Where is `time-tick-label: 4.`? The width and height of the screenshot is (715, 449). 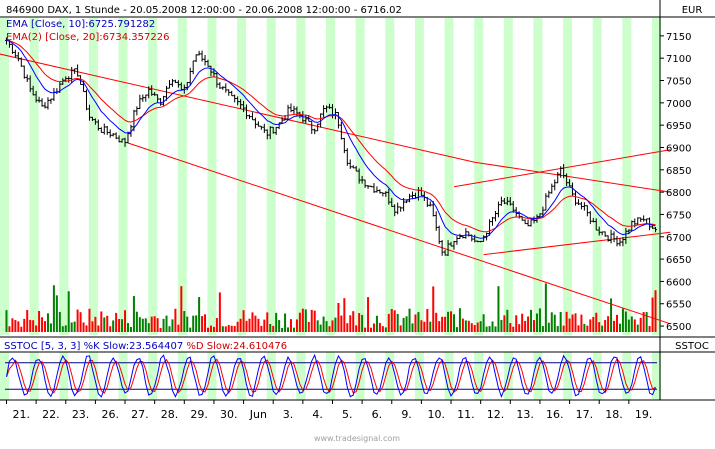
time-tick-label: 4. is located at coordinates (317, 414).